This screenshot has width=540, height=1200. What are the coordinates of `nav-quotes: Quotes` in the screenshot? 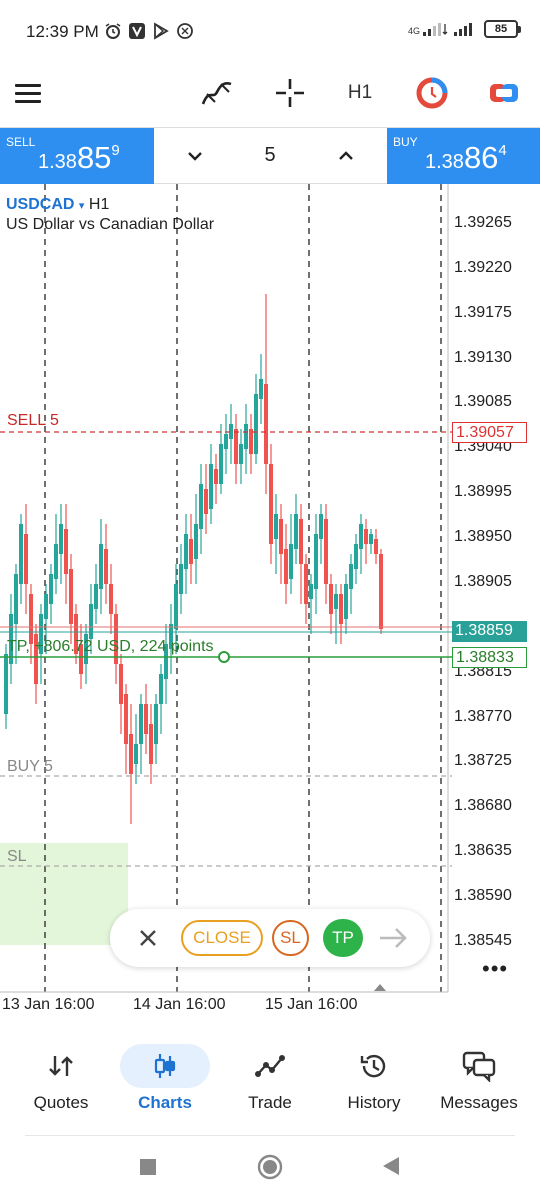 It's located at (61, 1083).